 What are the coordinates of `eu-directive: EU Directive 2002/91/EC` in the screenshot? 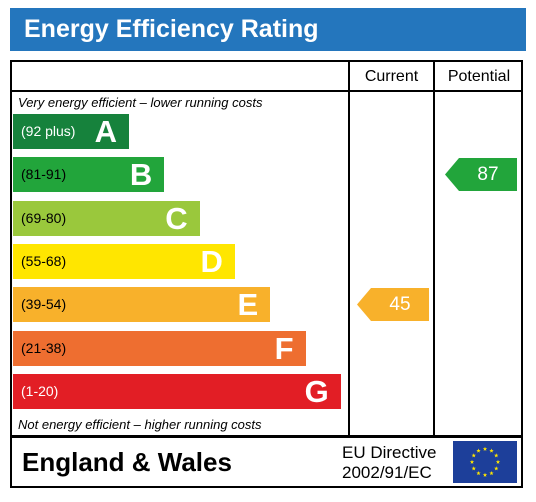 It's located at (389, 463).